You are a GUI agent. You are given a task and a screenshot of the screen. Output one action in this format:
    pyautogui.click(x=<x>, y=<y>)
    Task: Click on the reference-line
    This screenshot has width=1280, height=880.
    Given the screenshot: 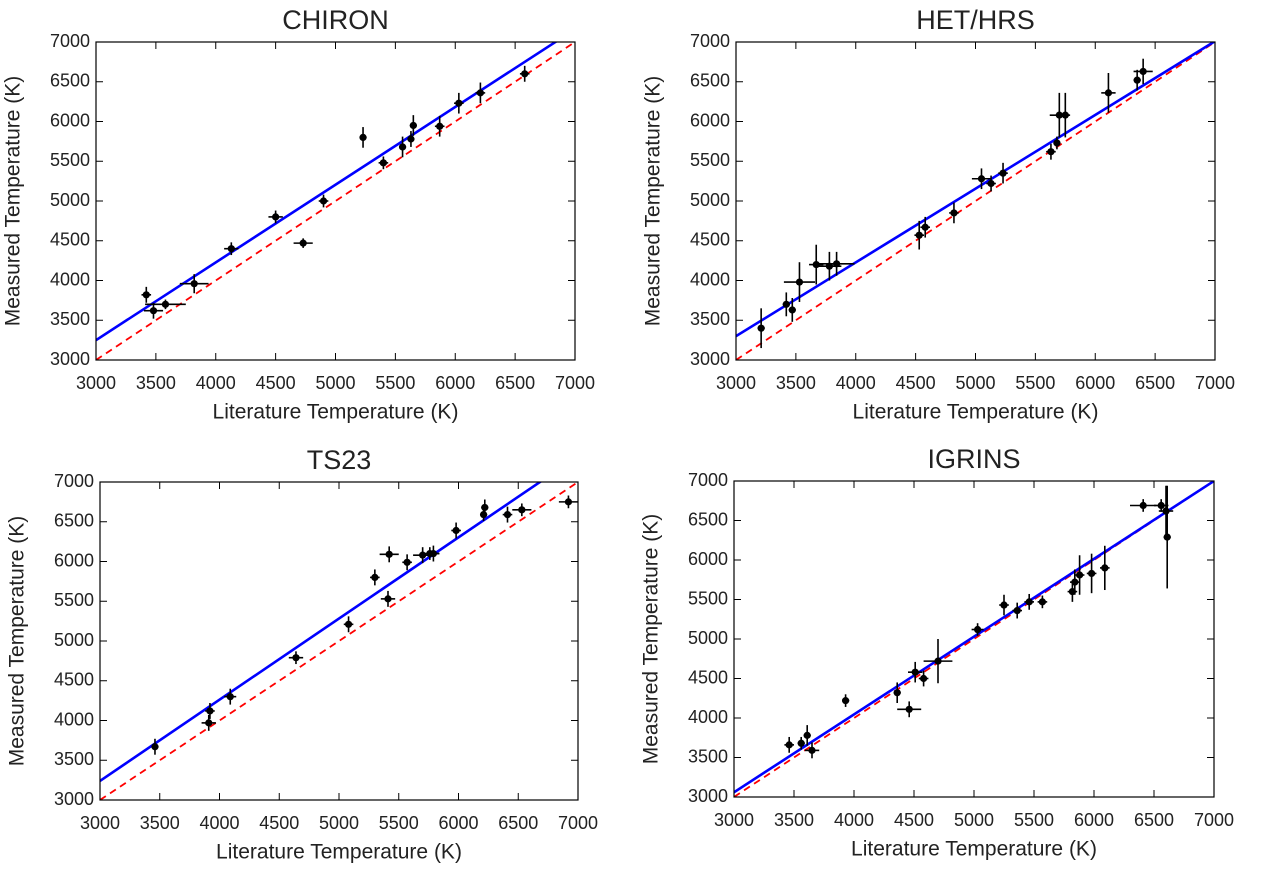 What is the action you would take?
    pyautogui.click(x=339, y=641)
    